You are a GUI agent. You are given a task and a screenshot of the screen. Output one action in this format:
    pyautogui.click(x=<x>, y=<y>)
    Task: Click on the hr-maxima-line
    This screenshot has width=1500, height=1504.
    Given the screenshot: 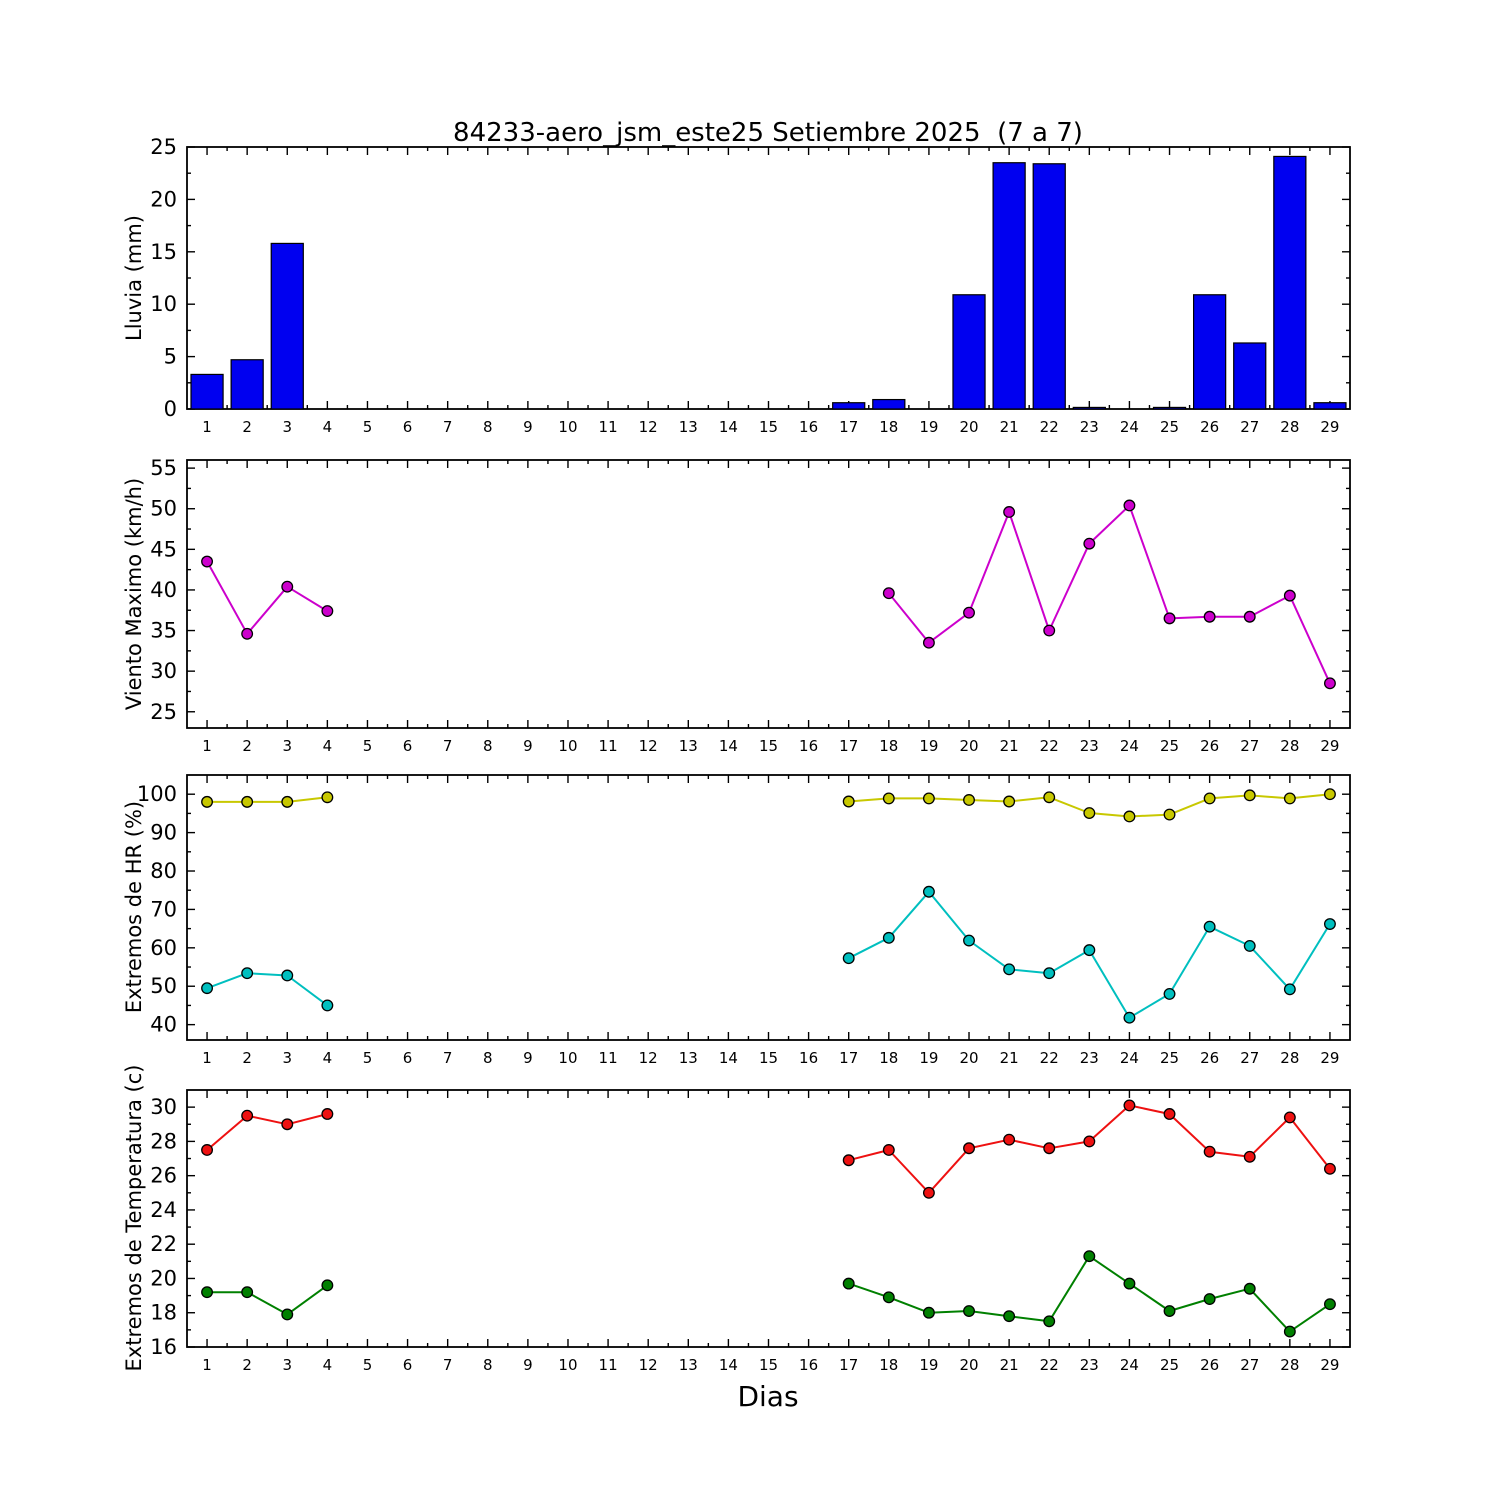 What is the action you would take?
    pyautogui.click(x=267, y=799)
    